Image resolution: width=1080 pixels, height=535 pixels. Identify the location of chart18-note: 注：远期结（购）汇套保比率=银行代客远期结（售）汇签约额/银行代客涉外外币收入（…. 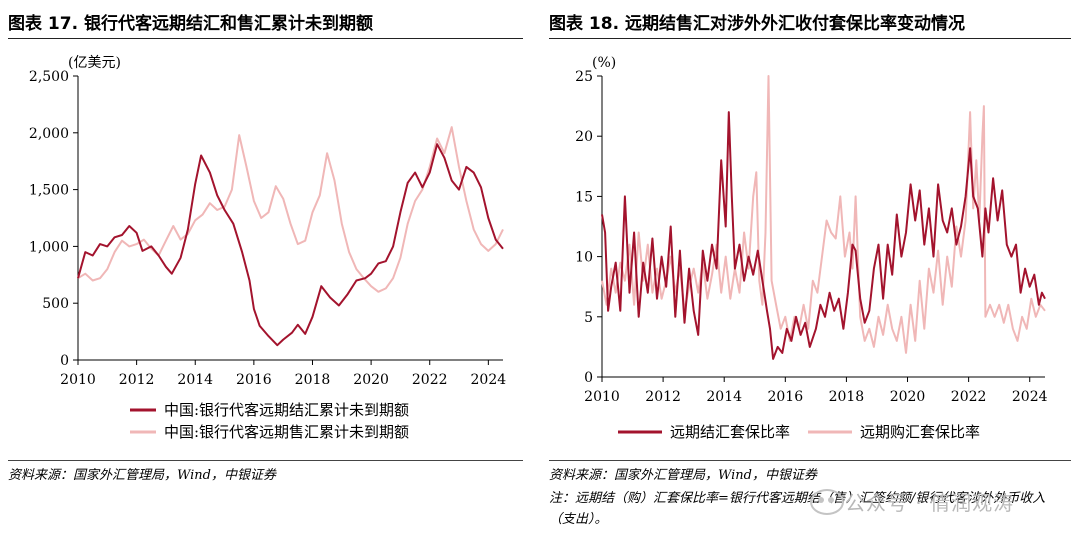
(797, 509).